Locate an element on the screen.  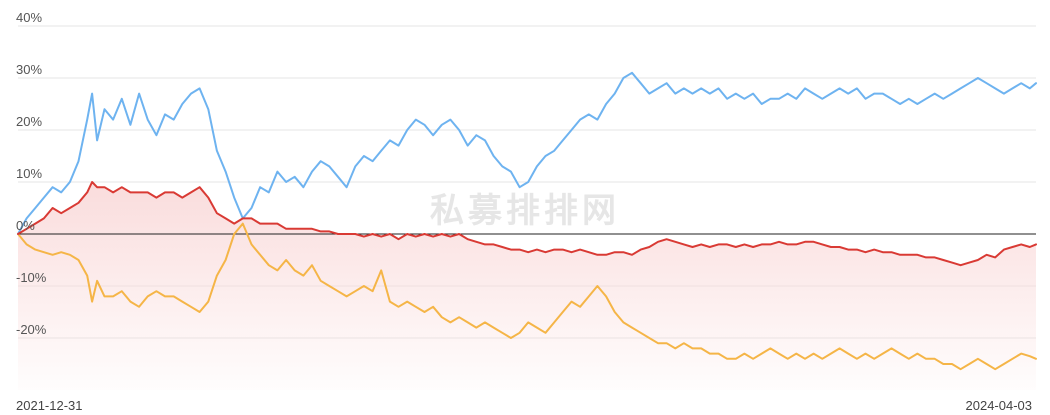
y-tick-label: 20% is located at coordinates (29, 121).